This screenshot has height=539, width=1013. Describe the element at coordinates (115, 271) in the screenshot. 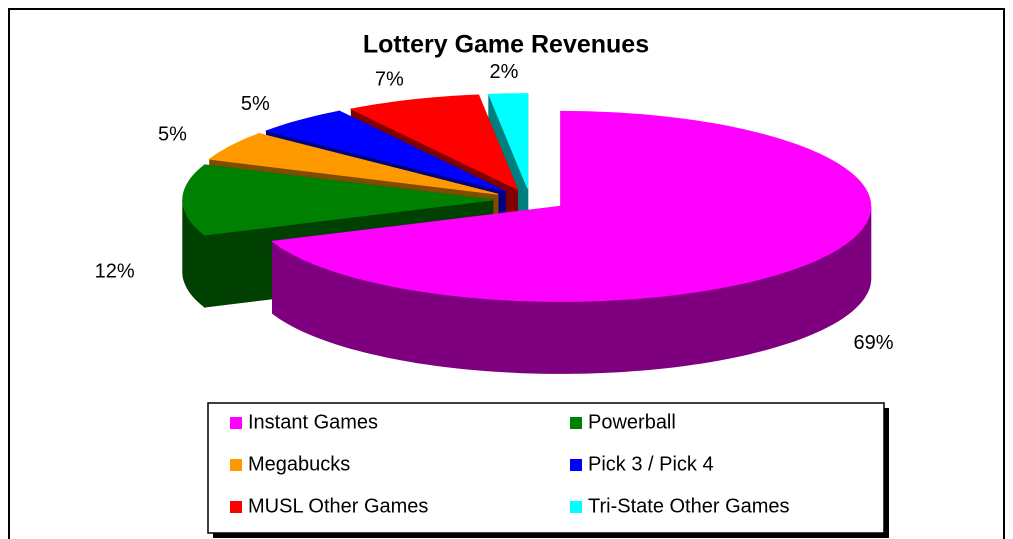

I see `data-label: 12%` at that location.